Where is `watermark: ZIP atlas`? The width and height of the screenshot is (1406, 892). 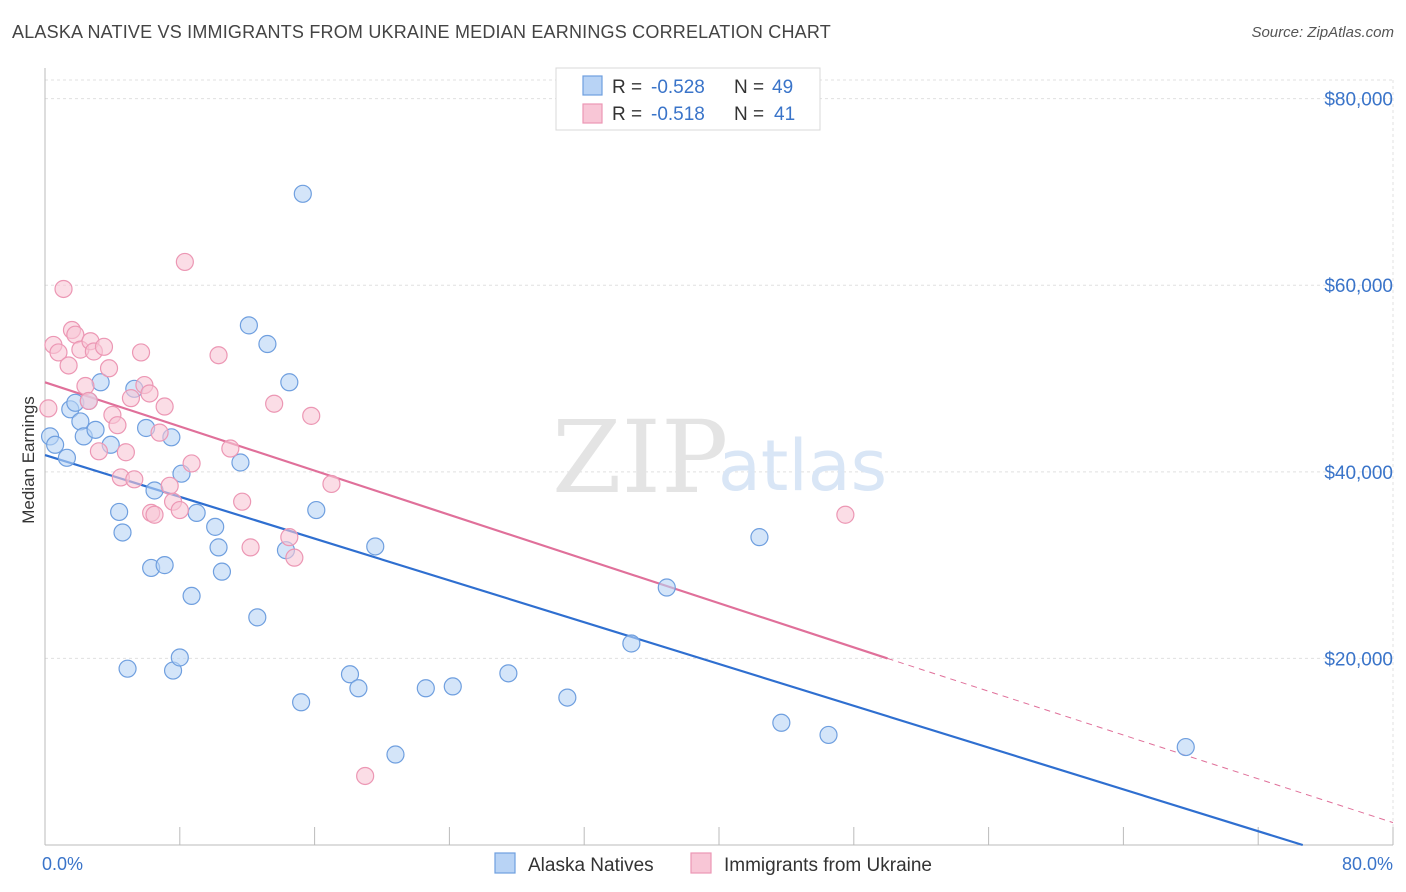 watermark: ZIP atlas is located at coordinates (719, 457).